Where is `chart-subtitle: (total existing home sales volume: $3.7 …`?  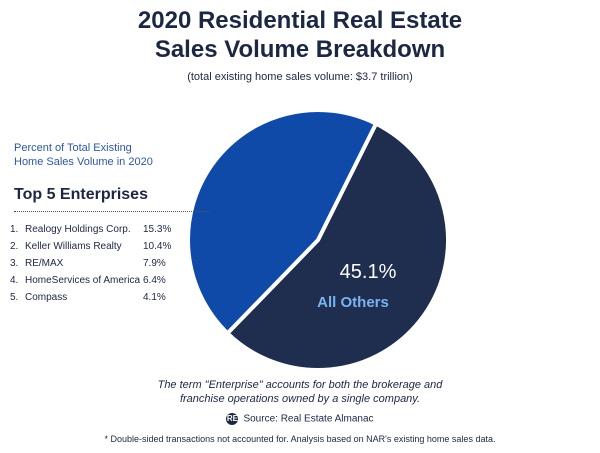
chart-subtitle: (total existing home sales volume: $3.7 … is located at coordinates (300, 77).